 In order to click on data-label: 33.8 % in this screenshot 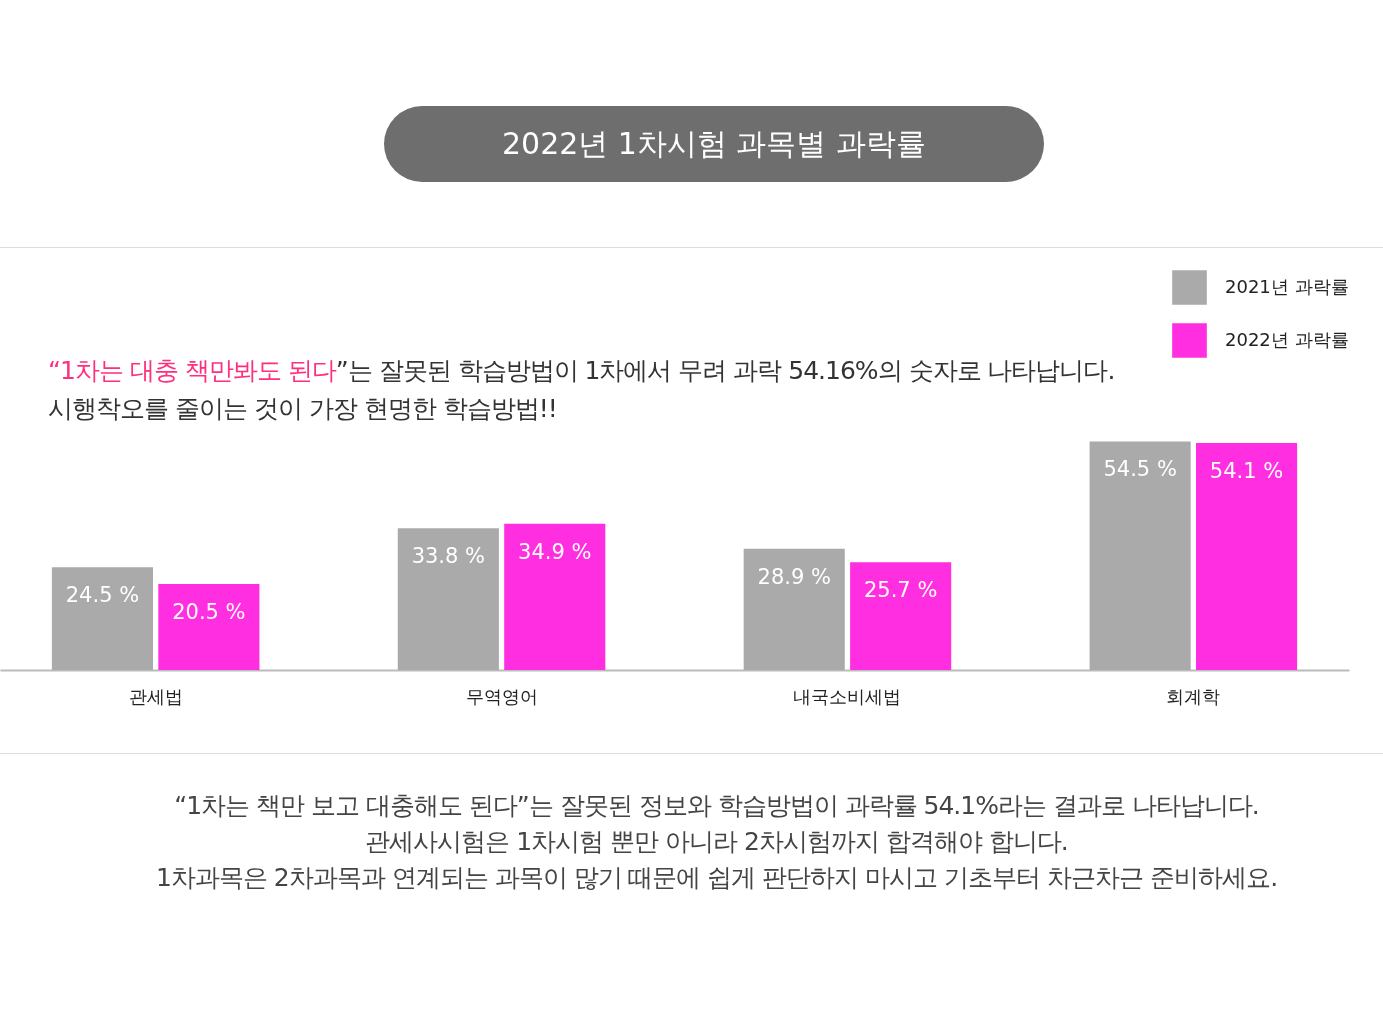, I will do `click(448, 556)`.